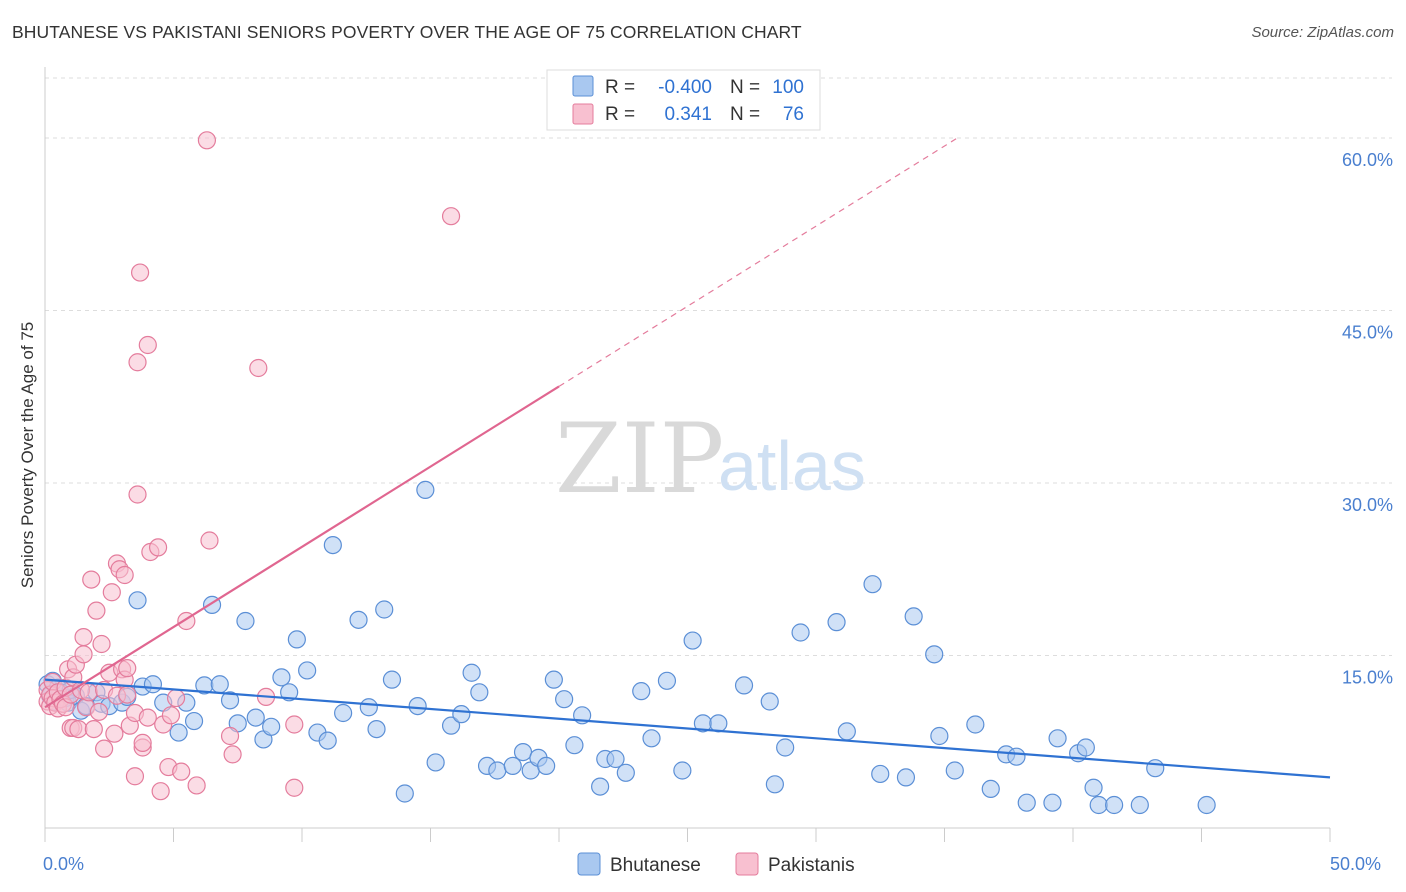  I want to click on y-tick-label: 15.0%, so click(1367, 678).